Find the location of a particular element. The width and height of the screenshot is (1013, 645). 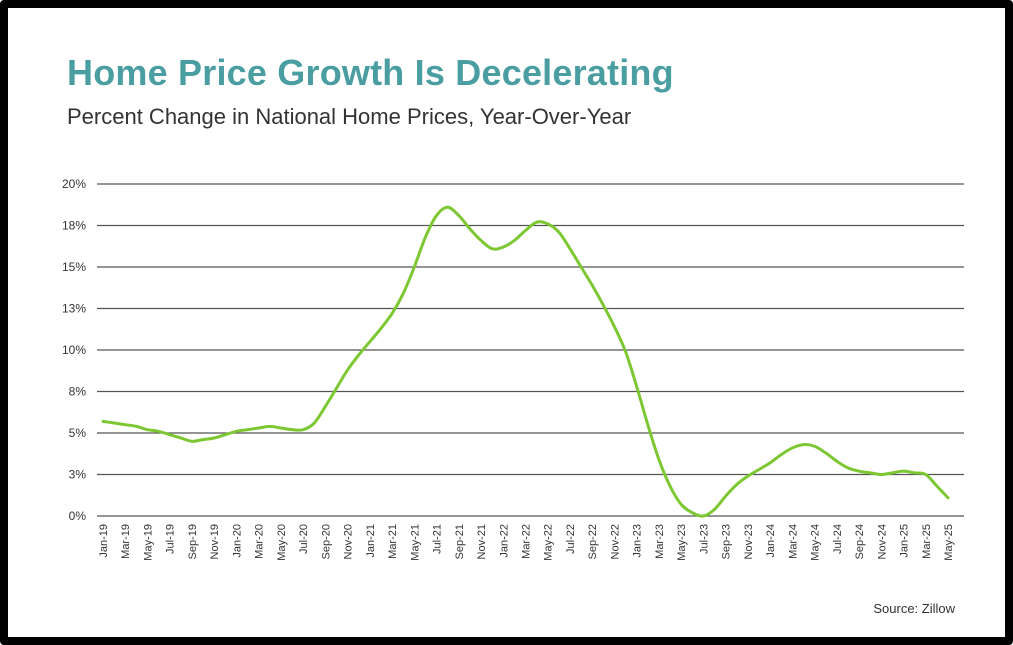

x-tick-label: Nov-24 is located at coordinates (882, 541).